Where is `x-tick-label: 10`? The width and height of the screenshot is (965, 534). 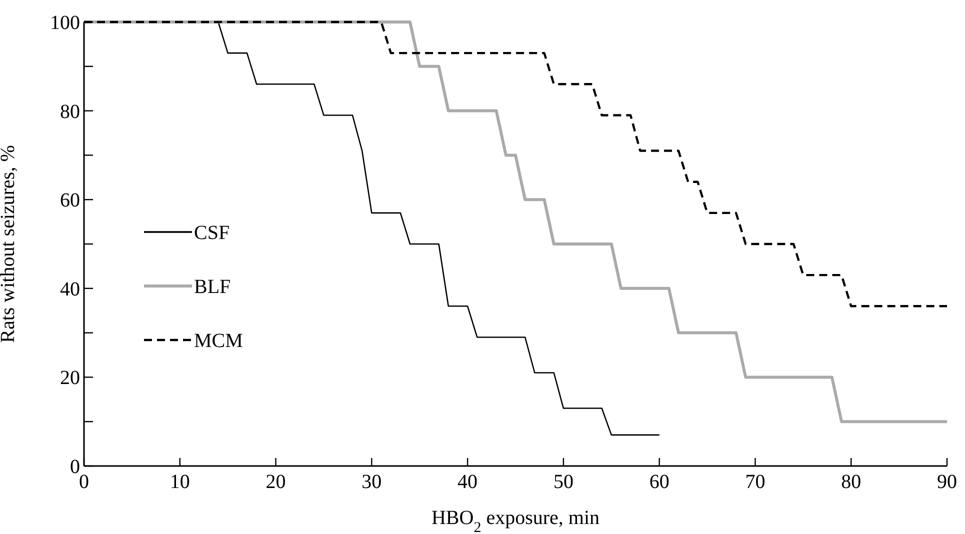
x-tick-label: 10 is located at coordinates (180, 482).